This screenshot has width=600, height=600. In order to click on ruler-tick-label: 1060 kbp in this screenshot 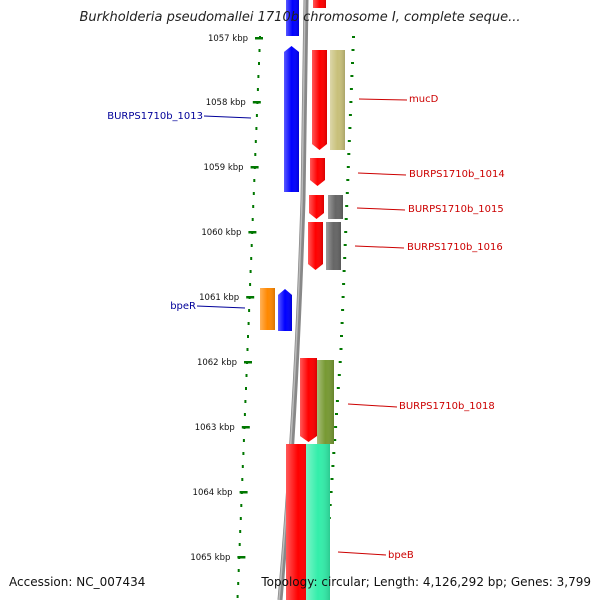, I will do `click(221, 233)`.